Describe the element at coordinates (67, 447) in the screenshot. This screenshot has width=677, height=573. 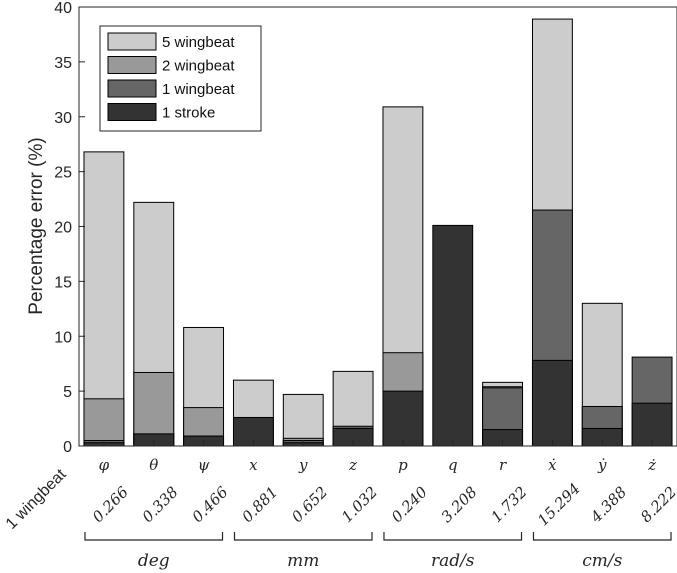
I see `y-tick-label-0: 0` at that location.